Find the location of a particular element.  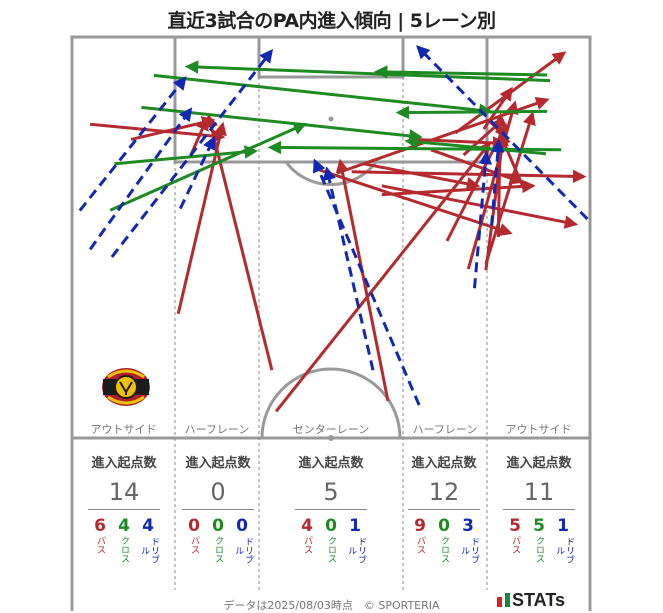

zone-stats-half-right: 進入起点数 12 9 パス 0 クロス 3 ドリブル is located at coordinates (444, 508).